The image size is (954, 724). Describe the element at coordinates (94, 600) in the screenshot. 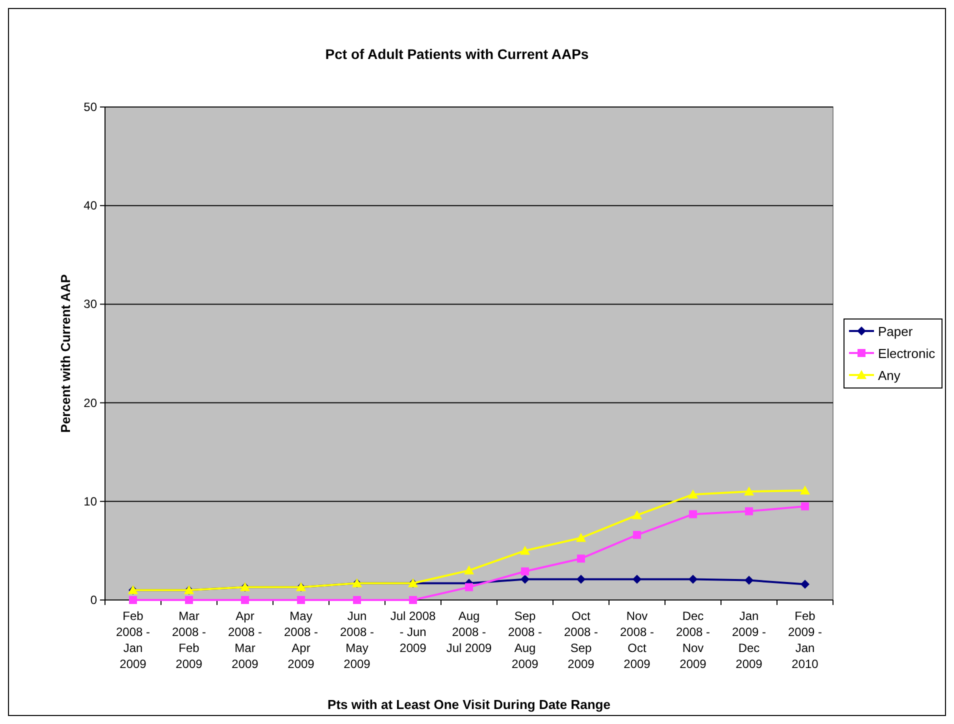

I see `y-tick-label: 0` at that location.